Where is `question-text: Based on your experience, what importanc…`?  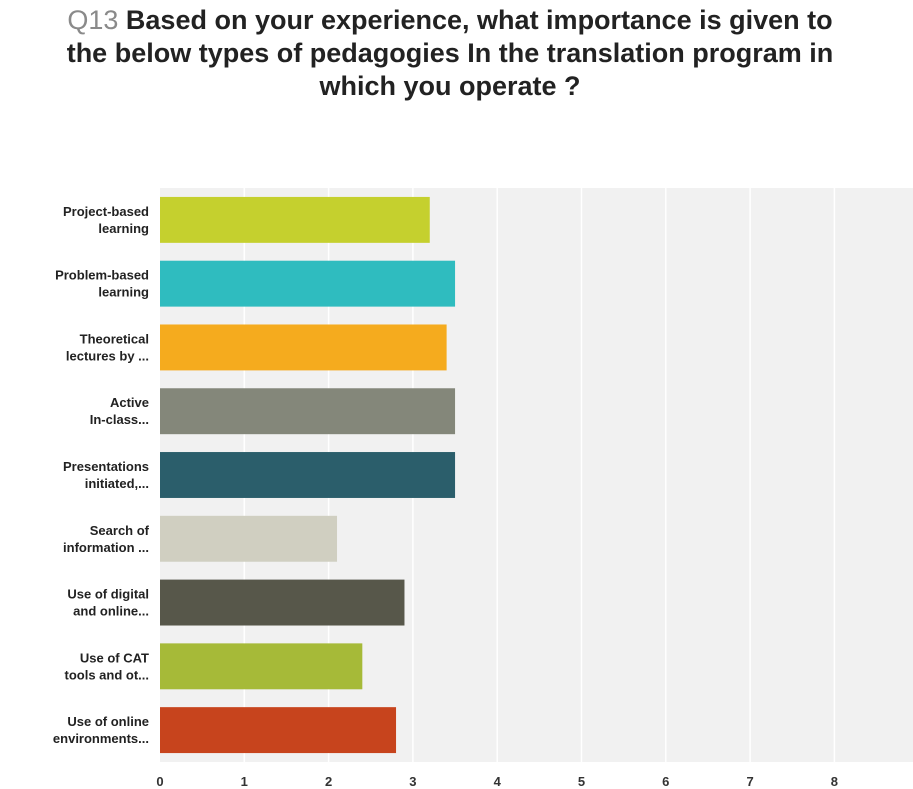 question-text: Based on your experience, what importanc… is located at coordinates (450, 53).